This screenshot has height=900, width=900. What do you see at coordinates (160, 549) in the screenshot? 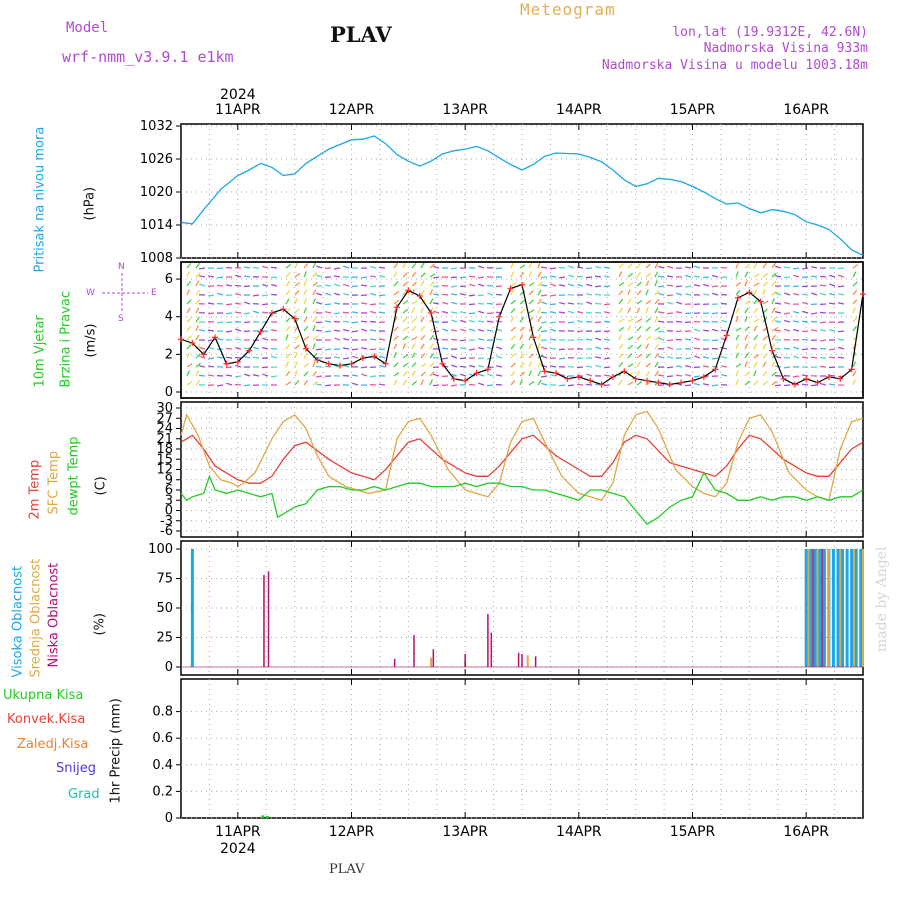
I see `y-tick-label: 100` at bounding box center [160, 549].